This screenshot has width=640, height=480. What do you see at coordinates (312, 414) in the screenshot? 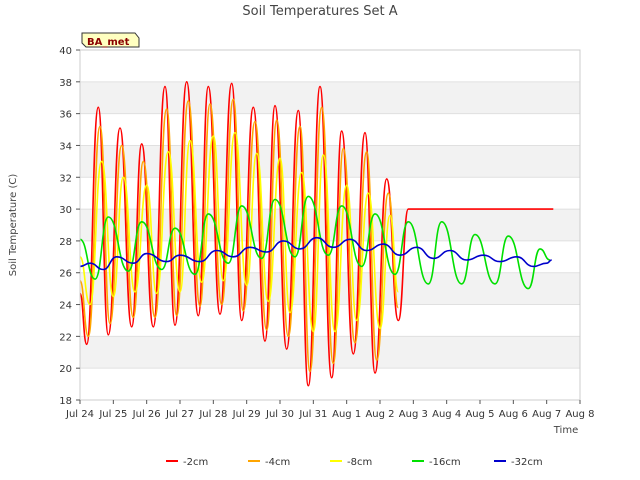
I see `x-tick-label: Jul 31` at bounding box center [312, 414].